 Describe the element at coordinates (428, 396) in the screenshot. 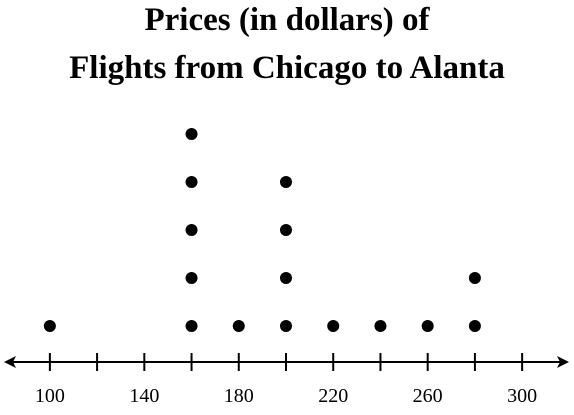

I see `x-tick-label: 260` at that location.